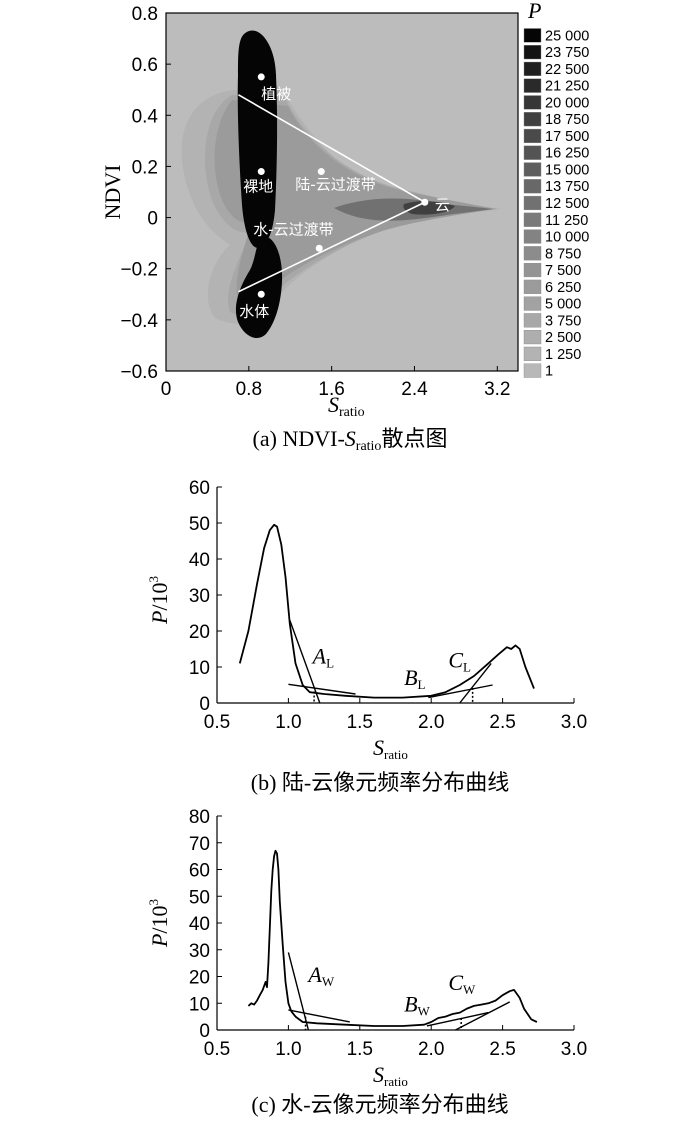 The width and height of the screenshot is (700, 1121). Describe the element at coordinates (112, 192) in the screenshot. I see `y-axis-label: NDVI` at that location.